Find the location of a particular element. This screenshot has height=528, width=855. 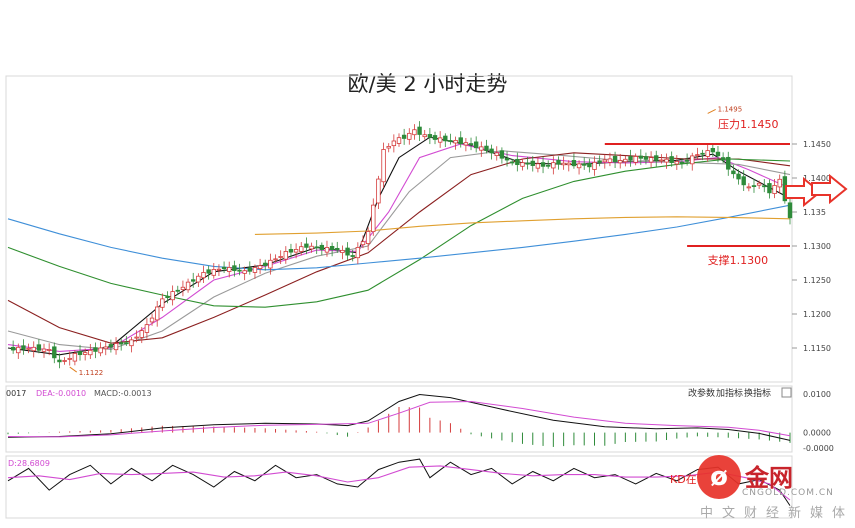

price-tick-label: 1.1400 is located at coordinates (817, 178).